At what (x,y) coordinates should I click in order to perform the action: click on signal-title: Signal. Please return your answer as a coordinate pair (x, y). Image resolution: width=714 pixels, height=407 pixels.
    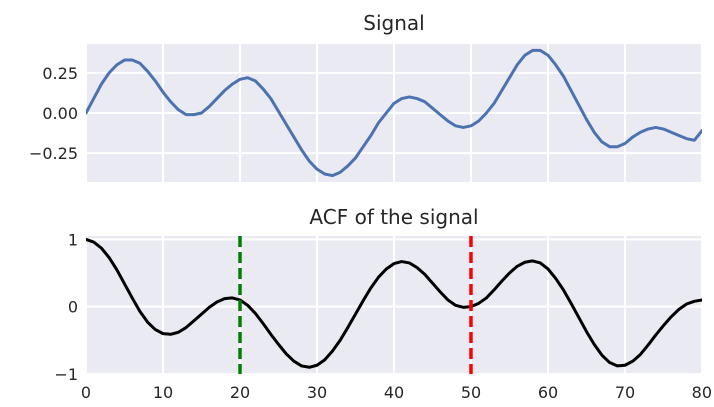
    Looking at the image, I should click on (393, 23).